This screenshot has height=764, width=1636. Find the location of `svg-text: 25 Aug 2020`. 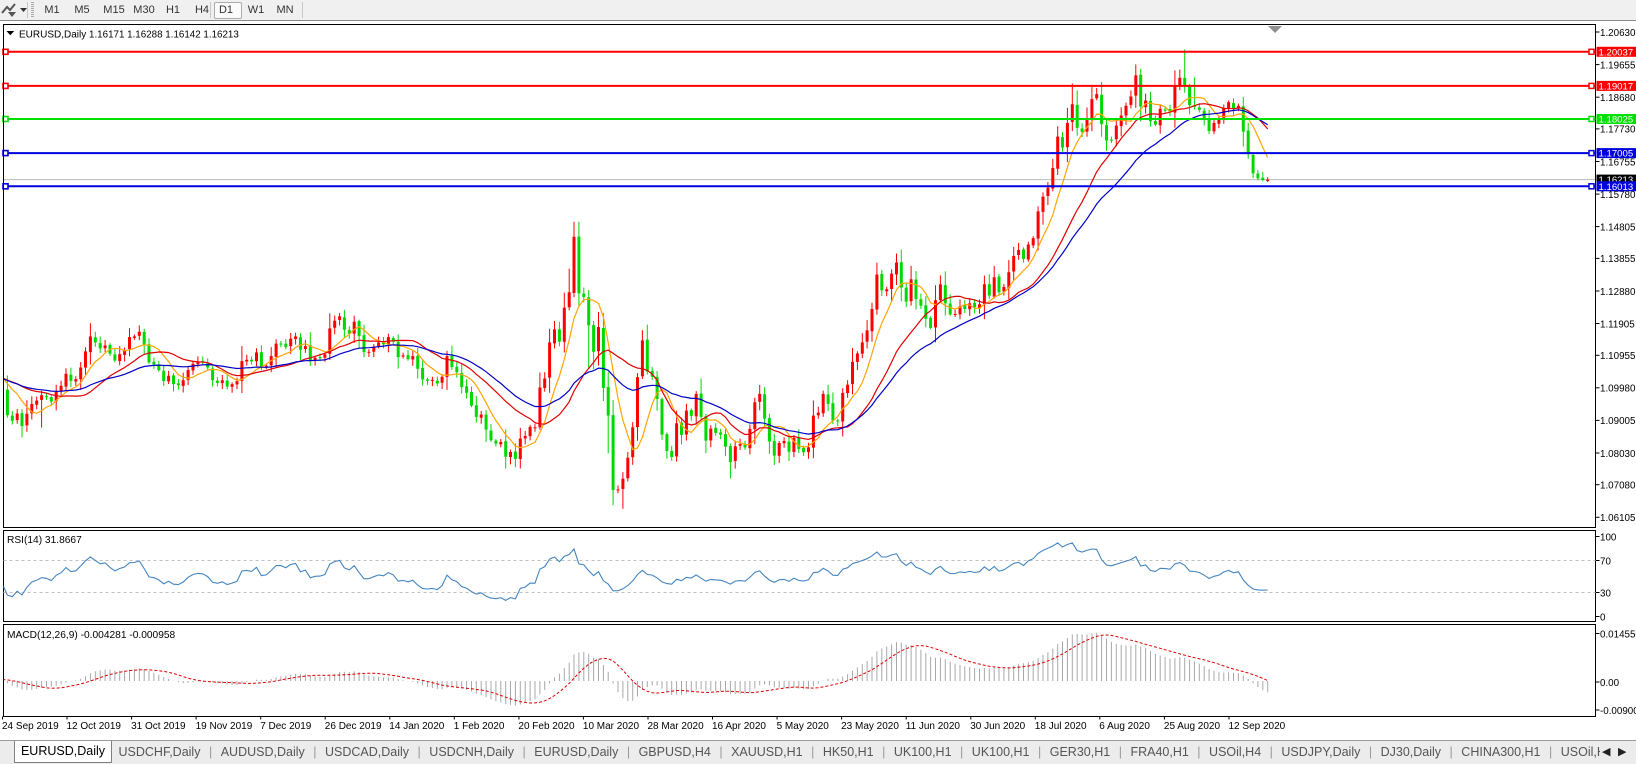

svg-text: 25 Aug 2020 is located at coordinates (1192, 726).